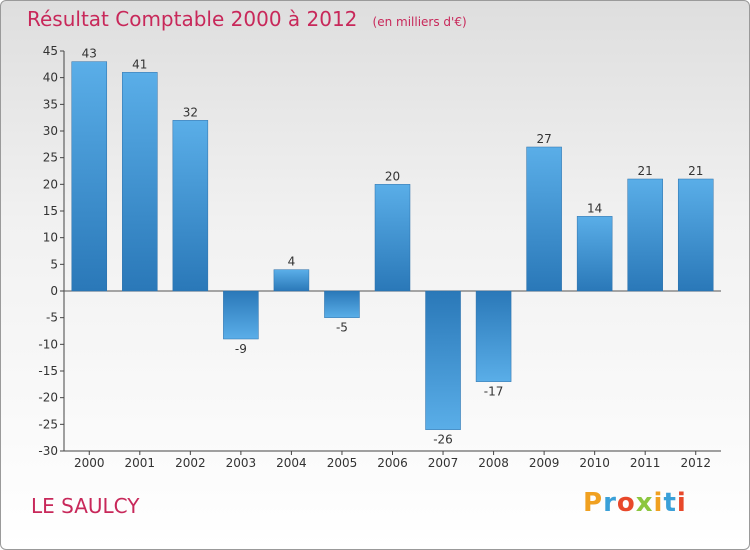 The image size is (750, 550). Describe the element at coordinates (85, 506) in the screenshot. I see `town-name: LE SAULCY` at that location.